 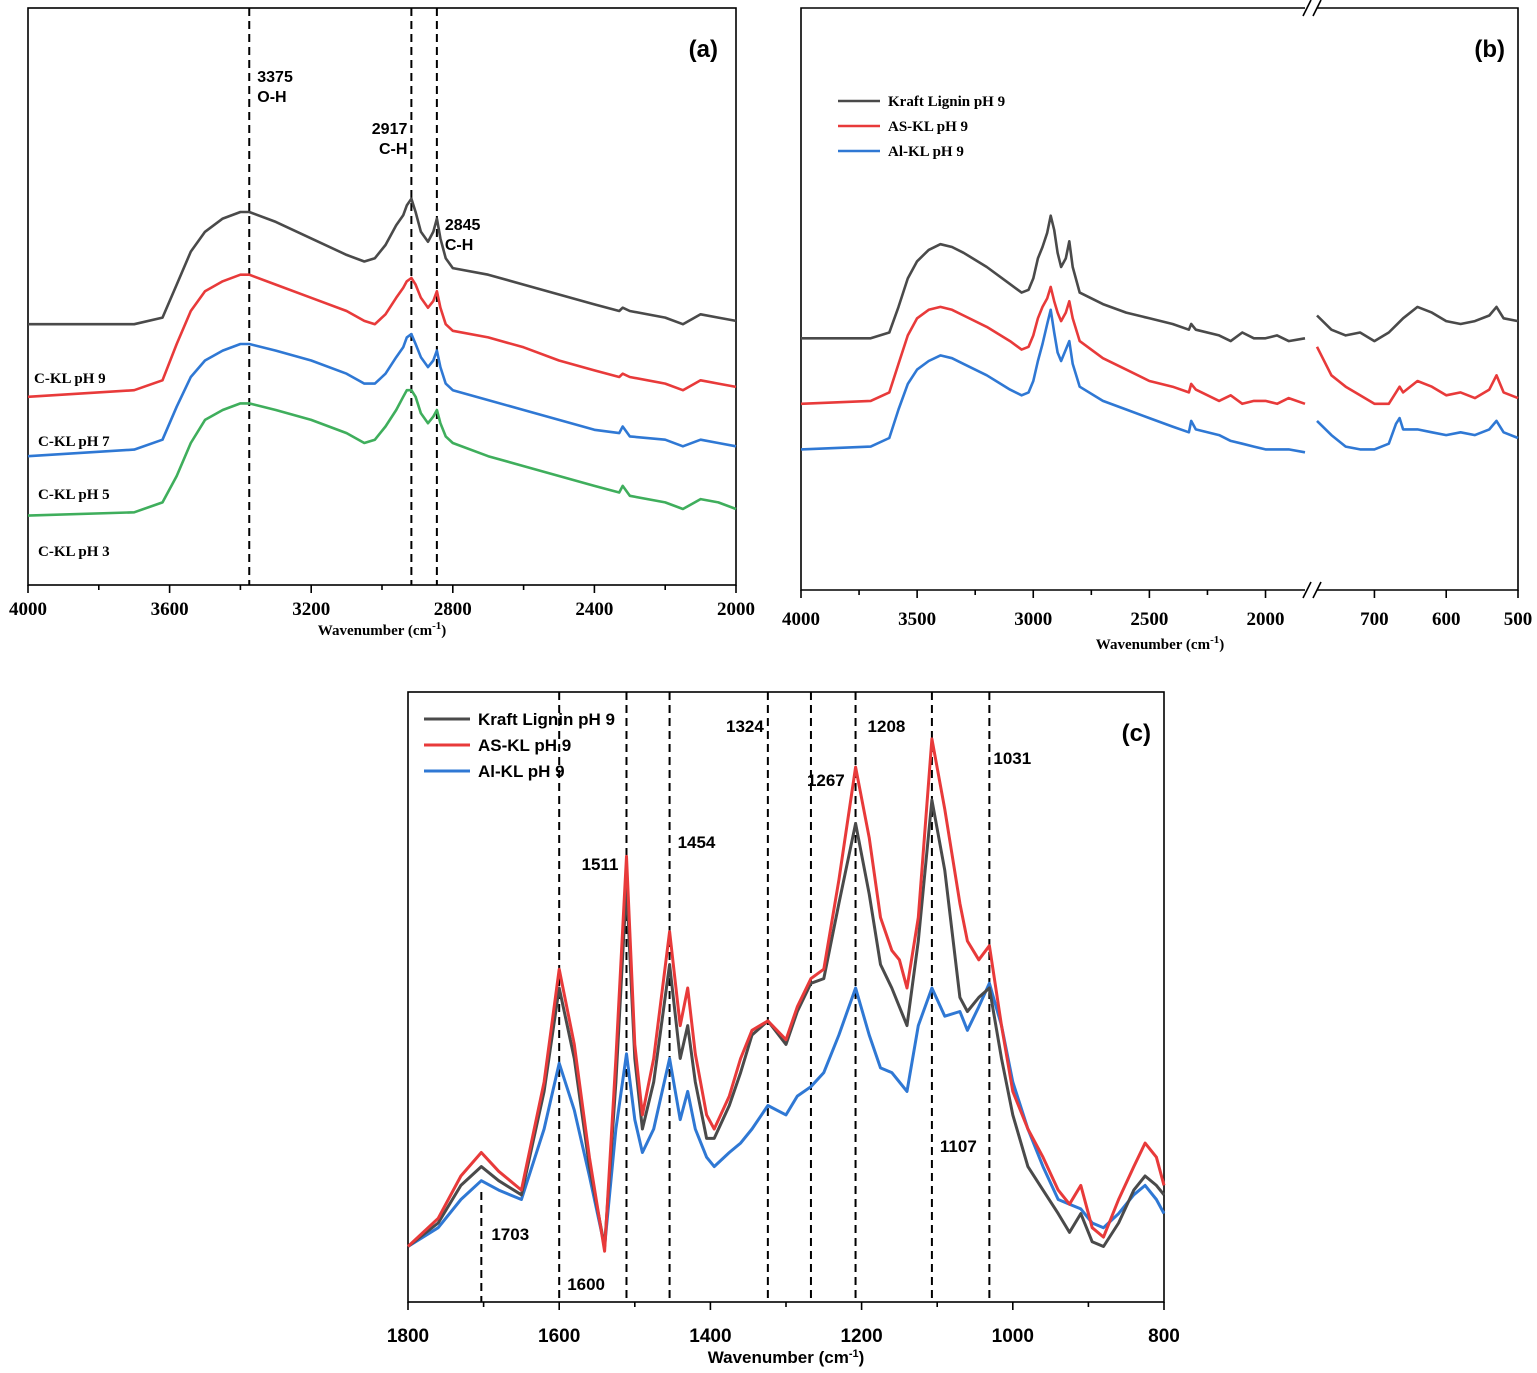 I want to click on x-tick-label: 1400, so click(x=710, y=1336).